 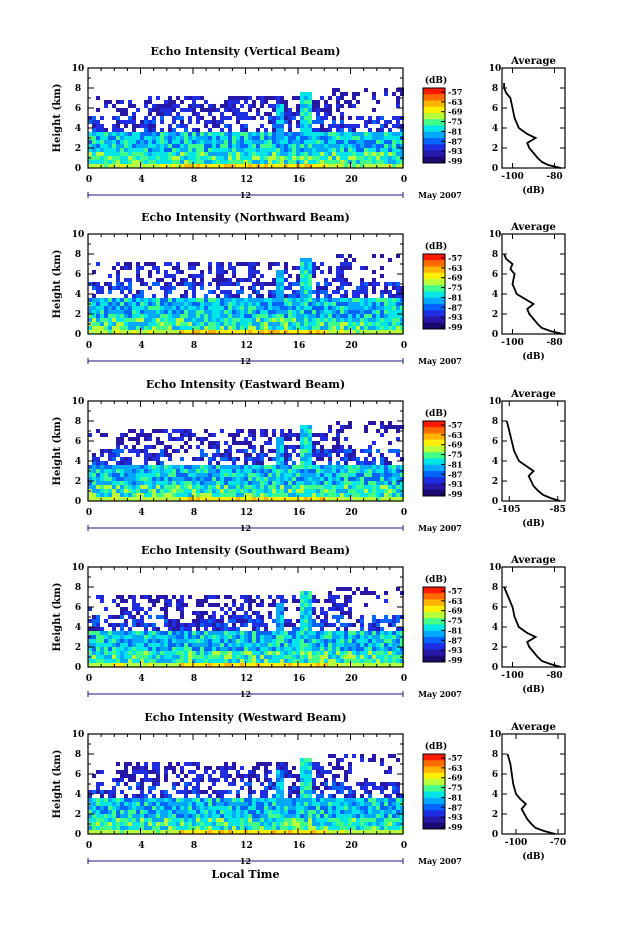 I want to click on profile-x-tick-label: -70, so click(x=558, y=843).